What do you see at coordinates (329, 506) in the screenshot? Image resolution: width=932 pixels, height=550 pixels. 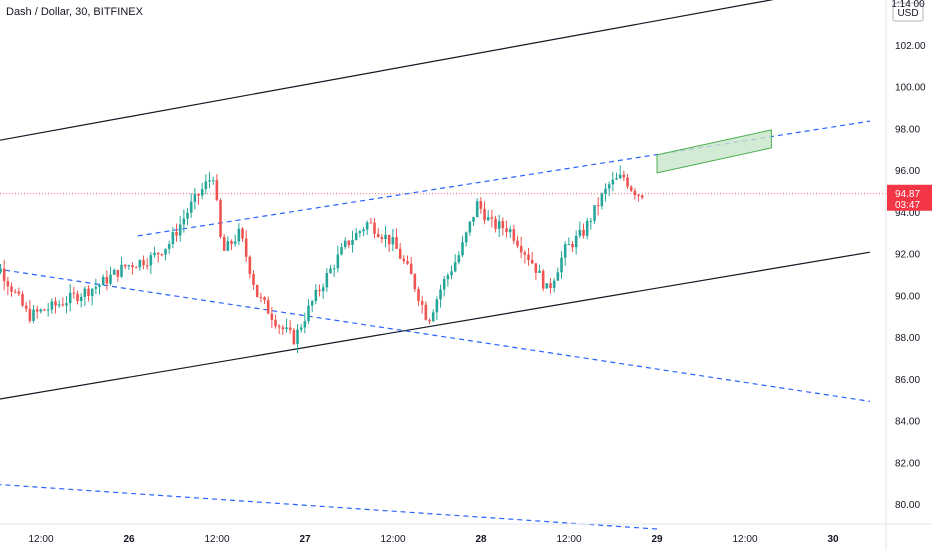 I see `dashed-bottom-trendline` at bounding box center [329, 506].